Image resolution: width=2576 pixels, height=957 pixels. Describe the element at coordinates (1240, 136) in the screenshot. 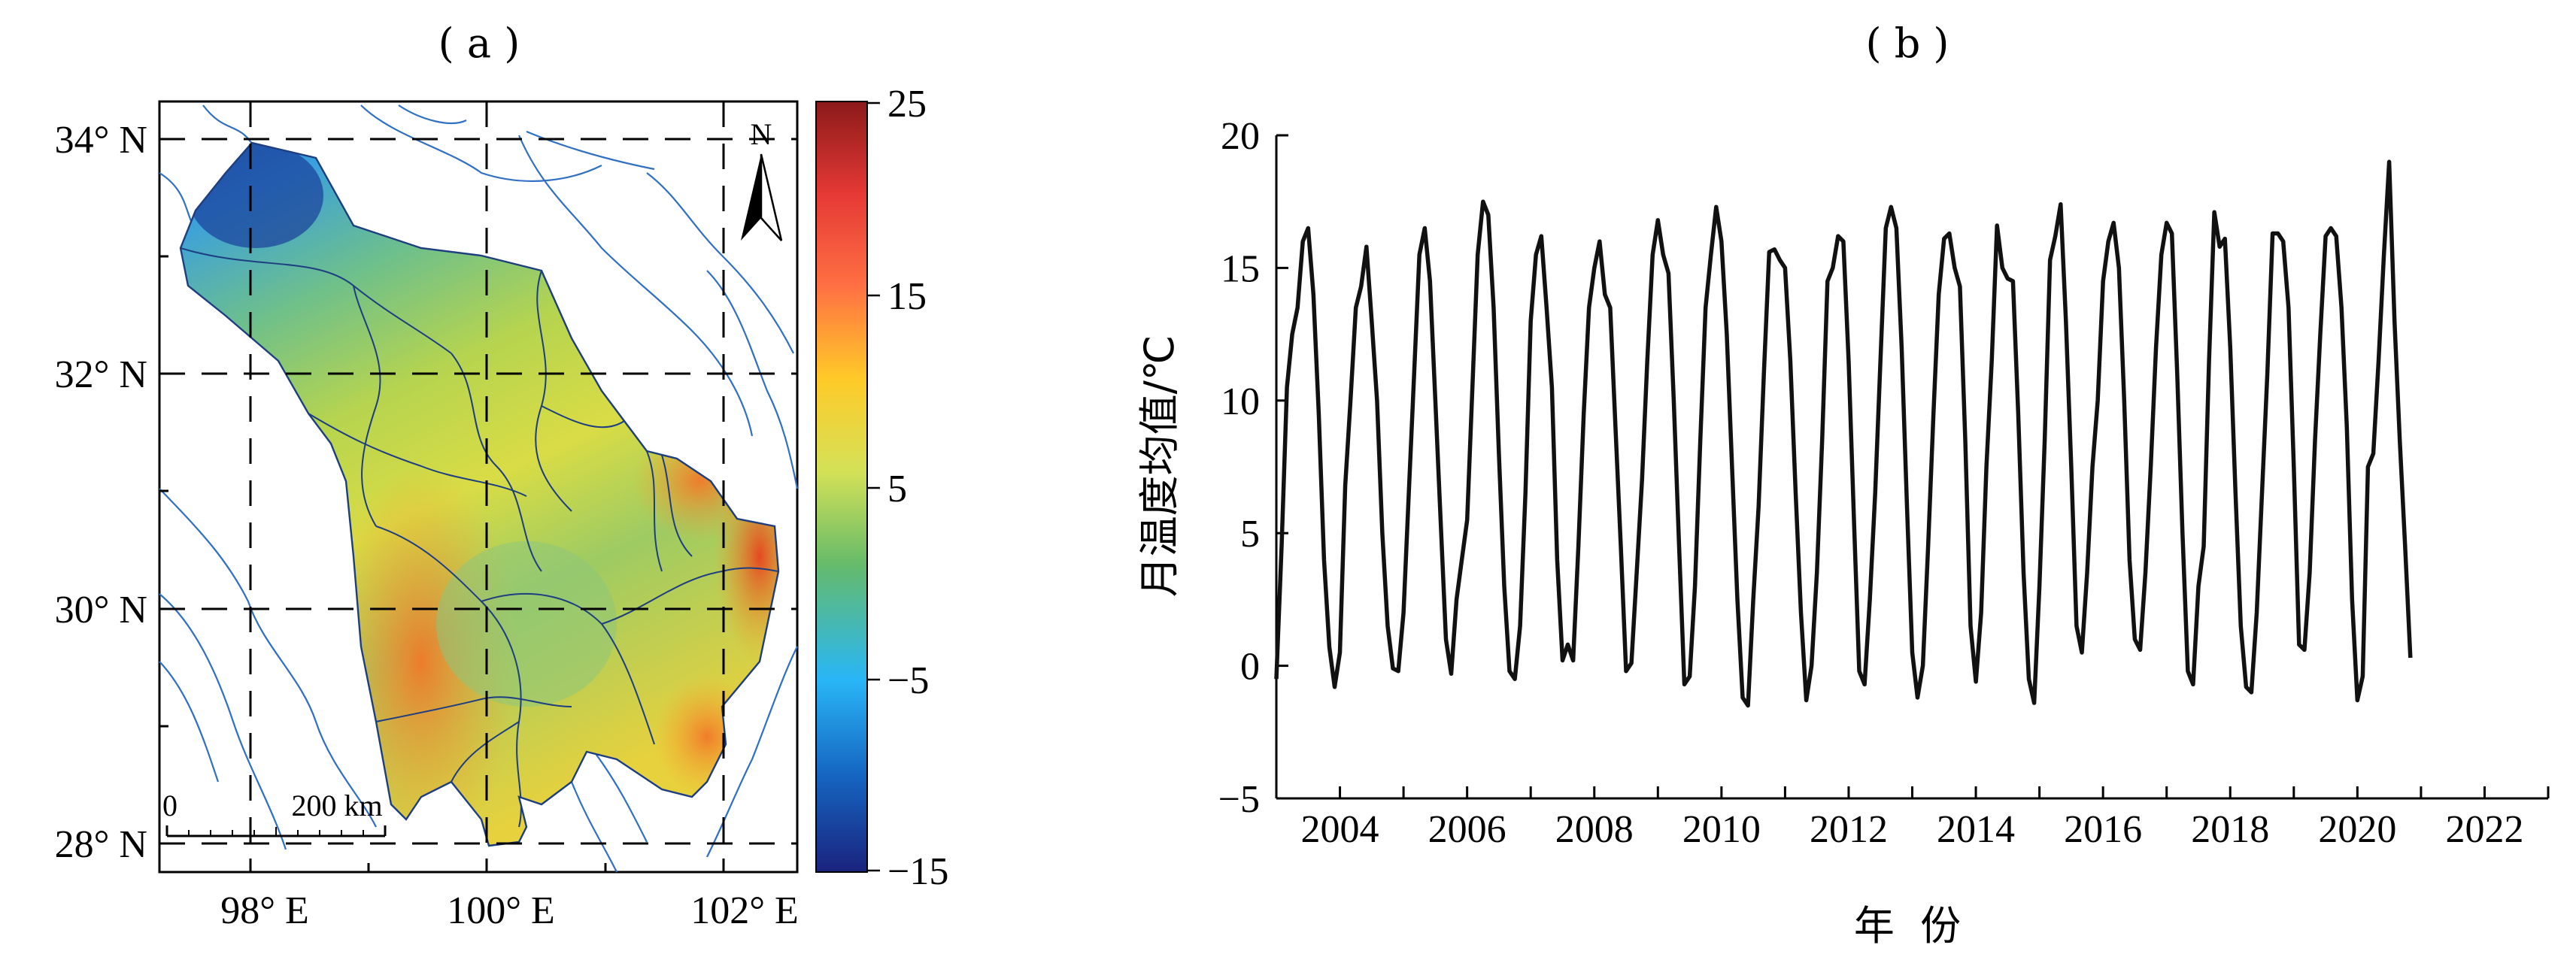

I see `y-tick-label: 20` at that location.